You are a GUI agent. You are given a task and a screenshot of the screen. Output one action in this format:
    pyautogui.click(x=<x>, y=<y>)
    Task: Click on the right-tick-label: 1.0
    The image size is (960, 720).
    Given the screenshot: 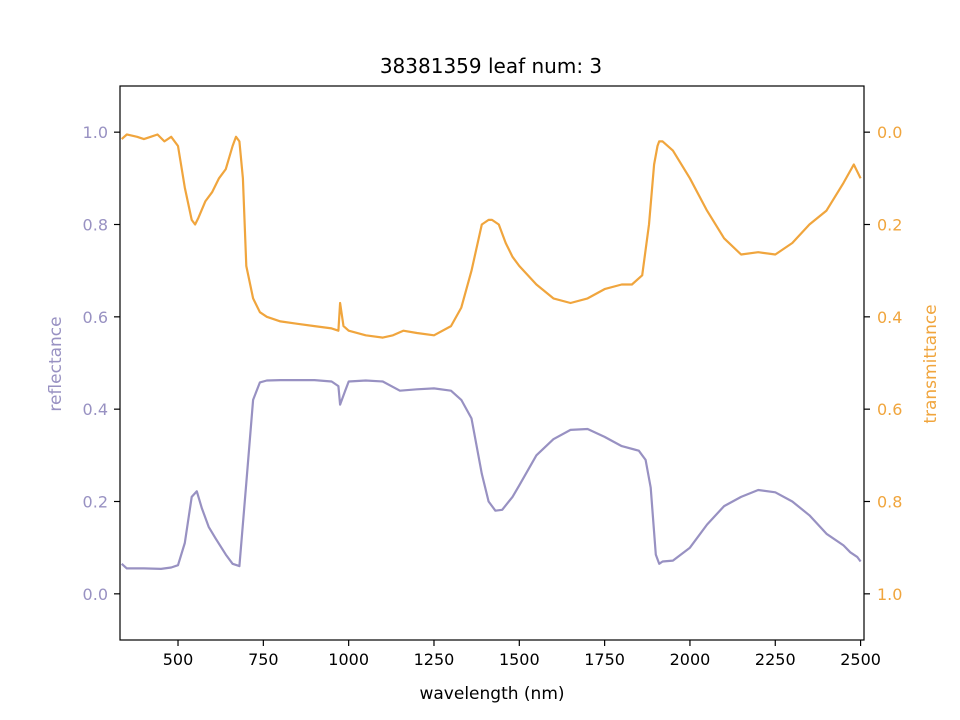 What is the action you would take?
    pyautogui.click(x=889, y=594)
    